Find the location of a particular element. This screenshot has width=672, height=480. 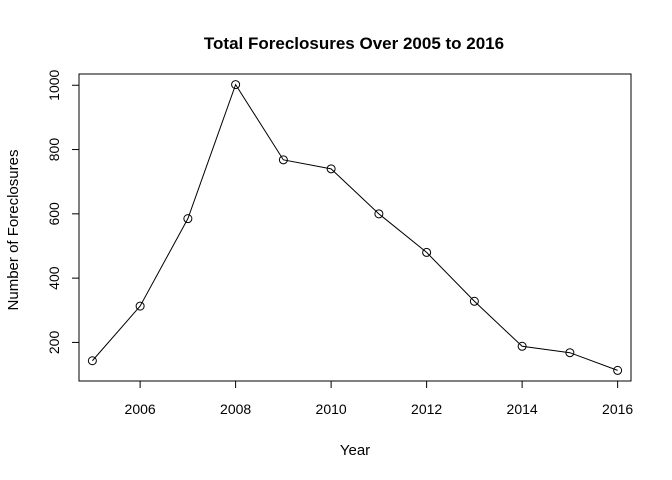

x-axis-label: Year is located at coordinates (355, 450).